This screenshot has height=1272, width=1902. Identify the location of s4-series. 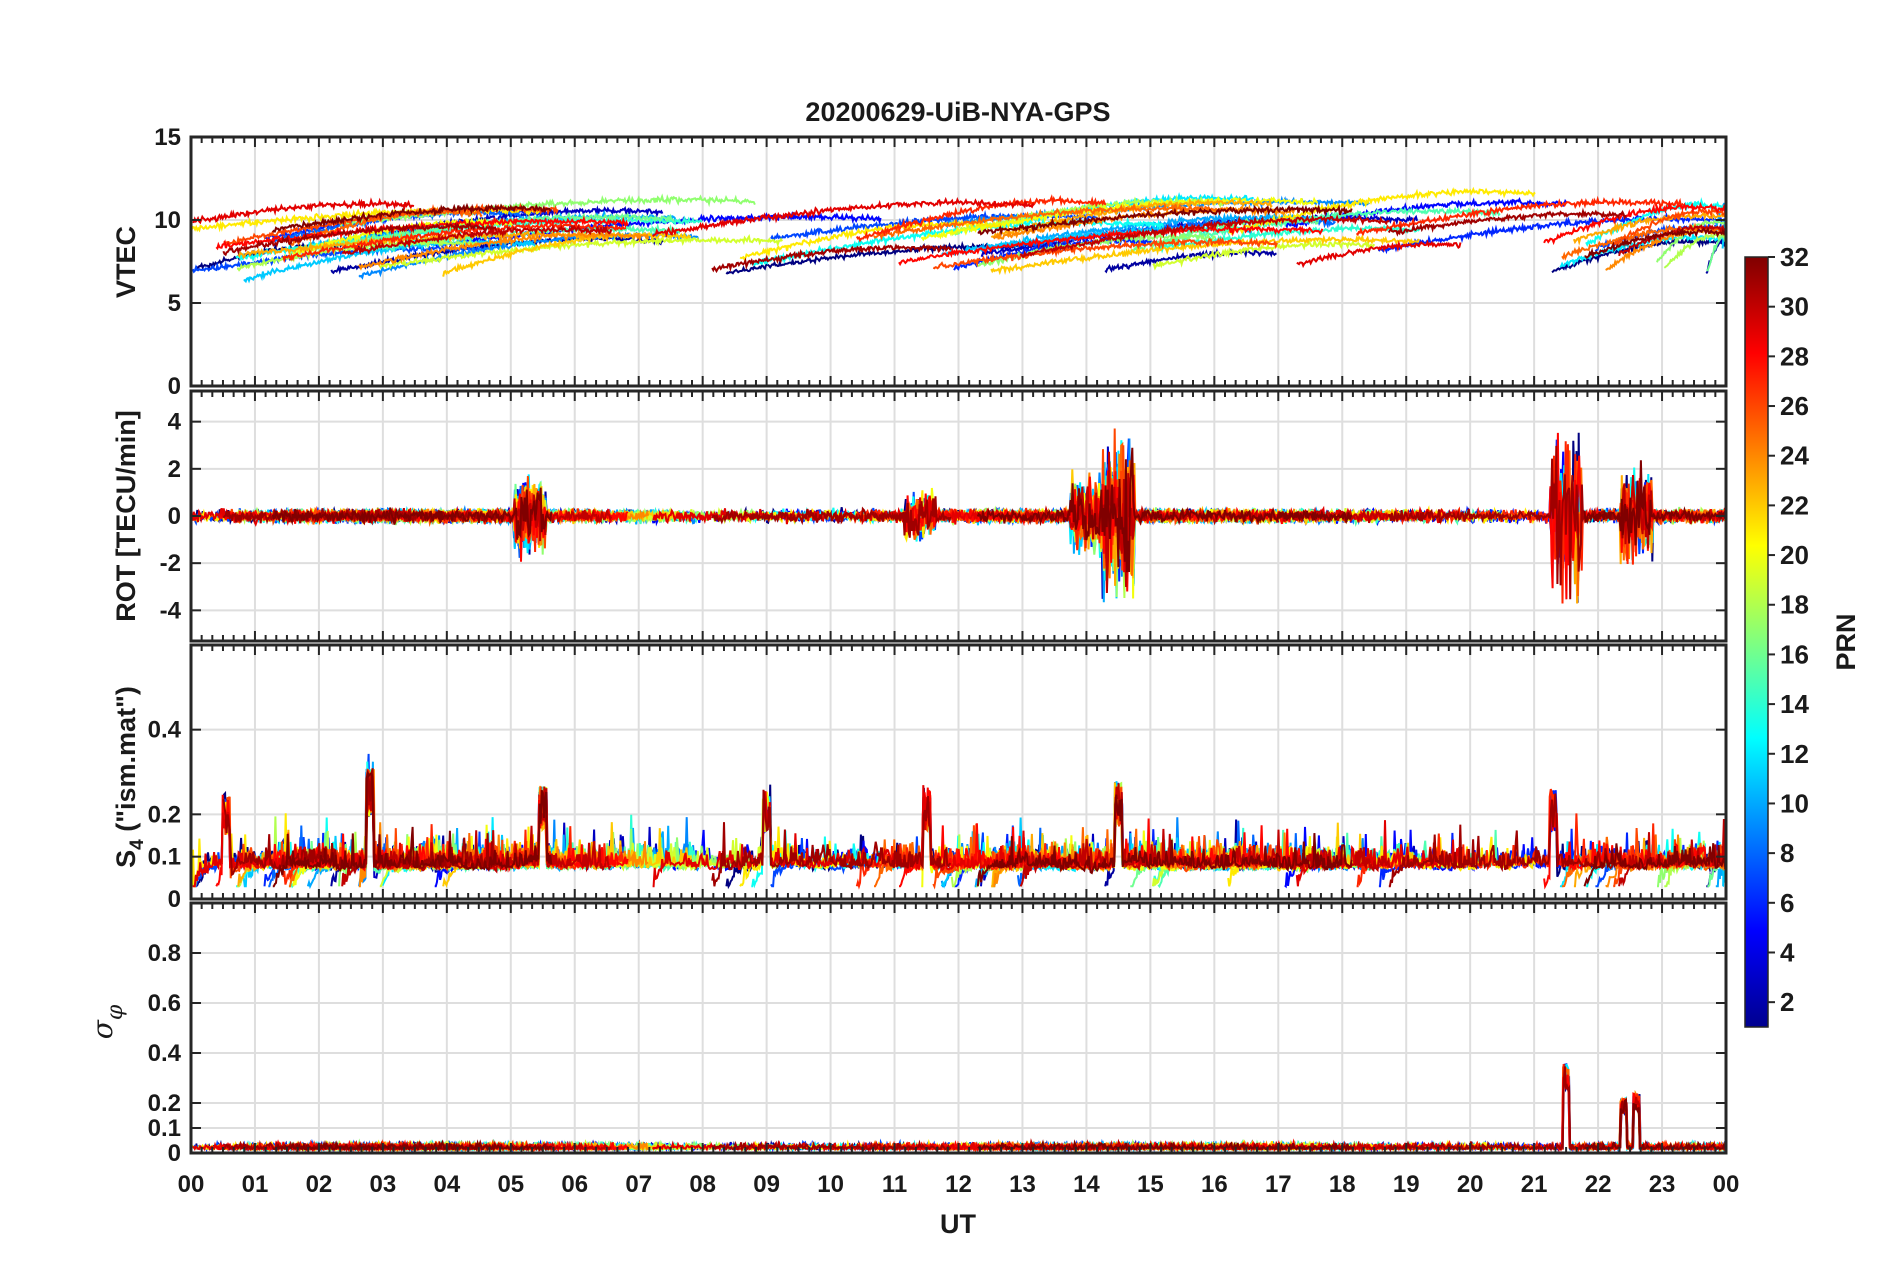
(958, 821).